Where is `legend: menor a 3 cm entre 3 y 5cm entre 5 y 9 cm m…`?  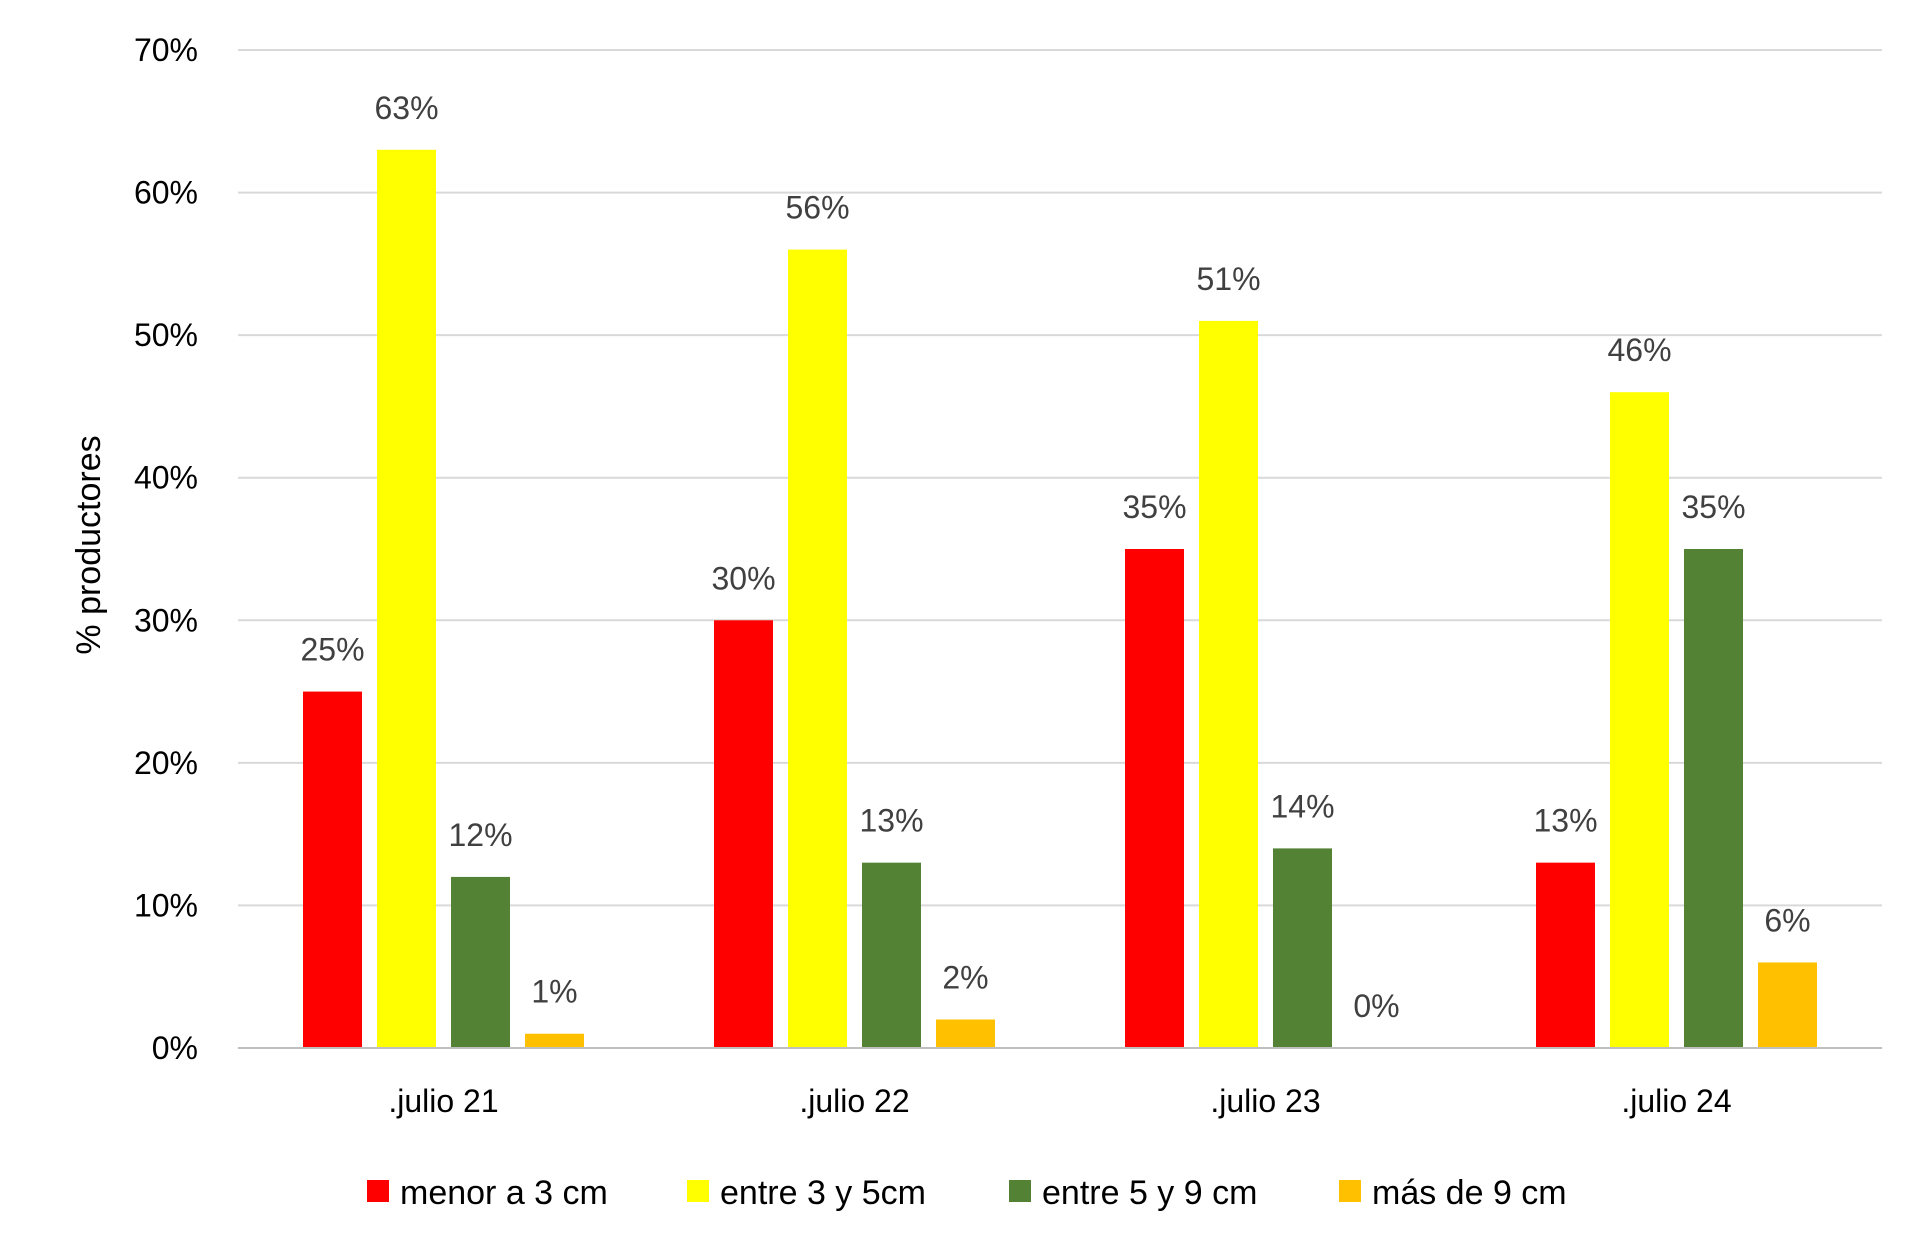 legend: menor a 3 cm entre 3 y 5cm entre 5 y 9 cm m… is located at coordinates (967, 1193).